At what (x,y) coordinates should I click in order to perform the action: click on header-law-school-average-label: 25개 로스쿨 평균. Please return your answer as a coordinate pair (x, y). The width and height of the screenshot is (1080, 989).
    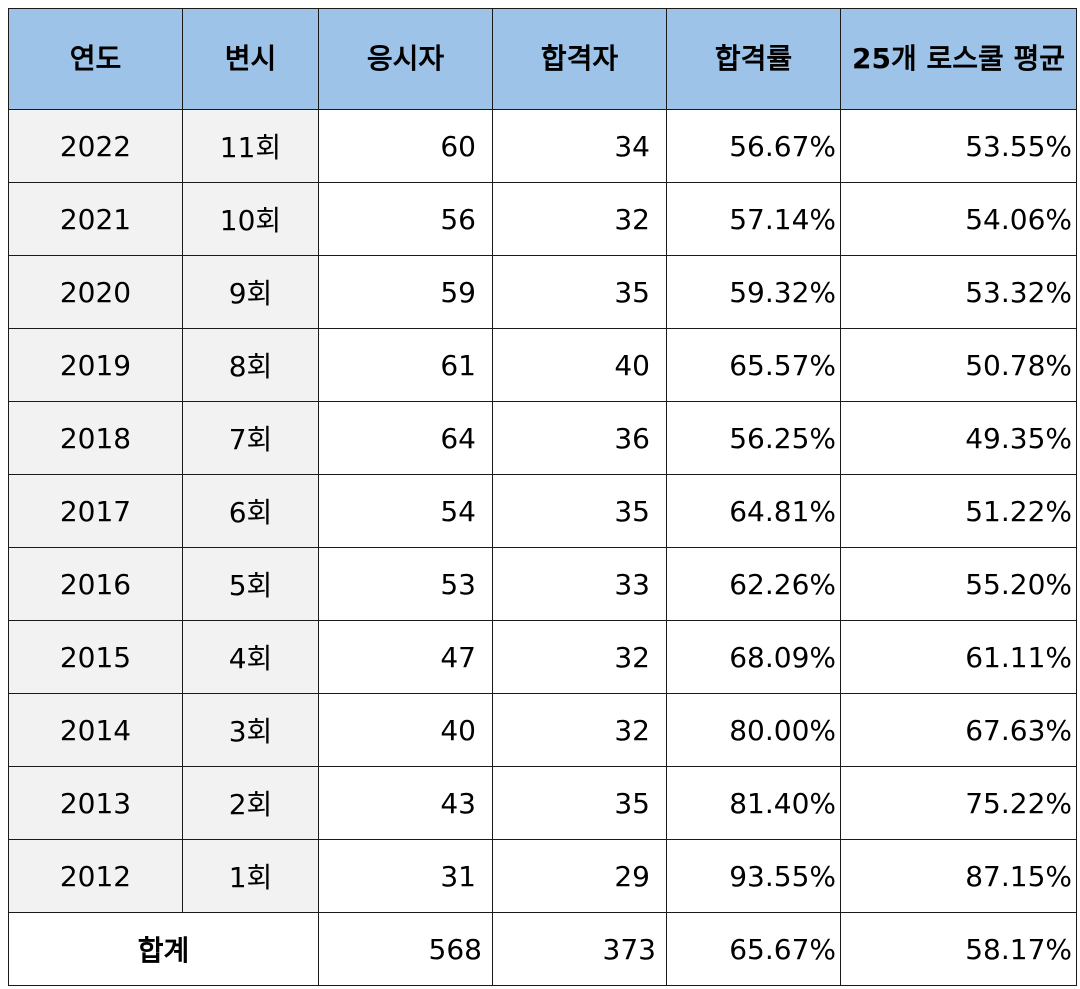
    Looking at the image, I should click on (958, 58).